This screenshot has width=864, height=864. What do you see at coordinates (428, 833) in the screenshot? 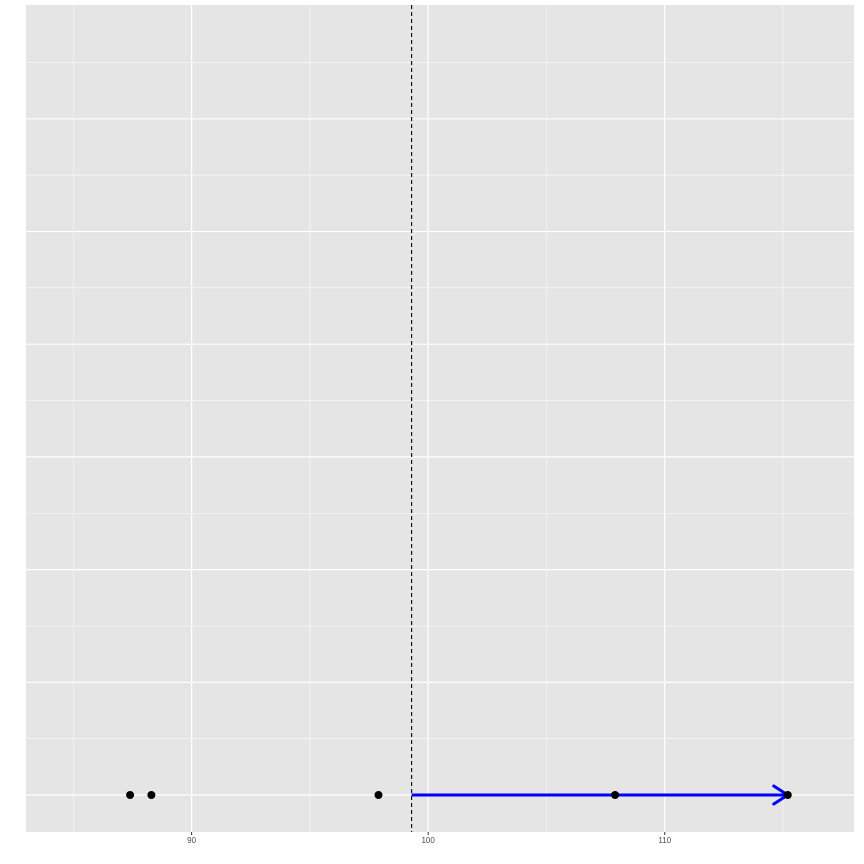
I see `x-axis-ticks` at bounding box center [428, 833].